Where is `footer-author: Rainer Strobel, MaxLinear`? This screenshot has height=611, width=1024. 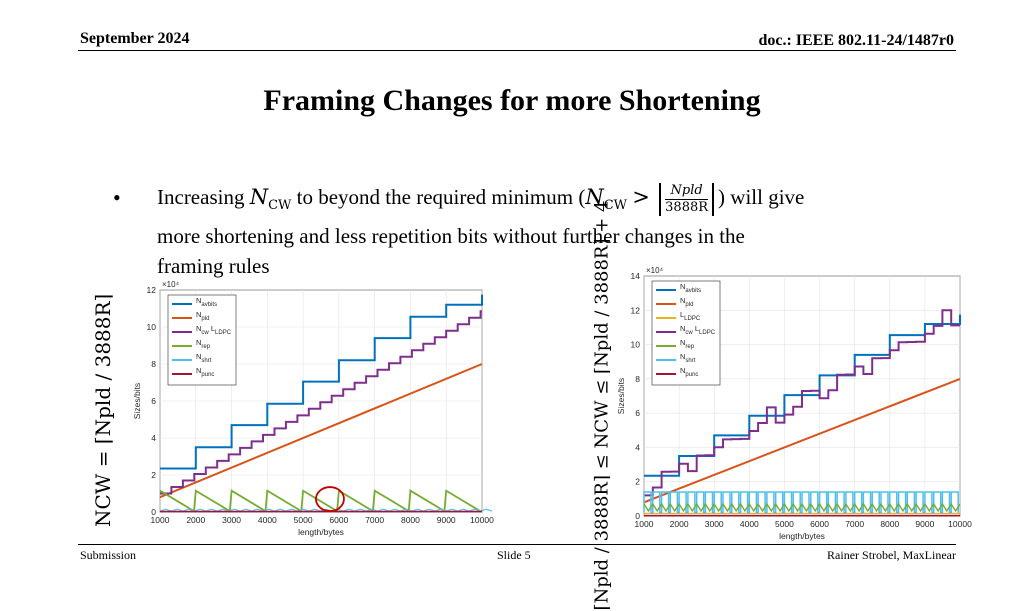
footer-author: Rainer Strobel, MaxLinear is located at coordinates (891, 555).